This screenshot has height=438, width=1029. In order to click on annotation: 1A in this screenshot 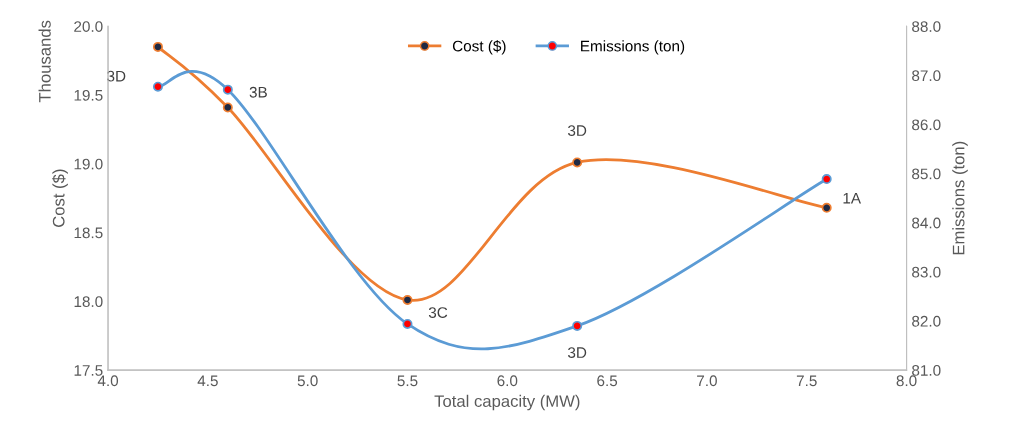, I will do `click(852, 198)`.